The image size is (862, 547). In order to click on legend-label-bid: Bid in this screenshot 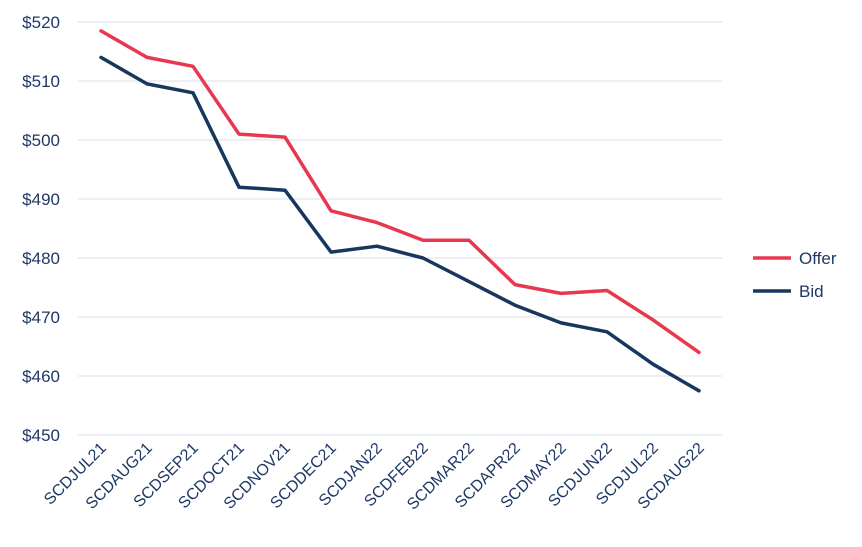, I will do `click(811, 291)`.